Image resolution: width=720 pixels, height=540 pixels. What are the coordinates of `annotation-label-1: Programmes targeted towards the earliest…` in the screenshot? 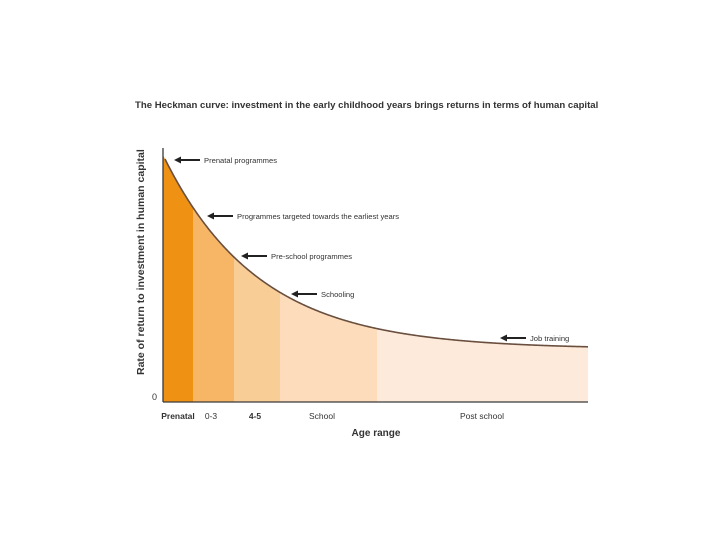 It's located at (318, 216).